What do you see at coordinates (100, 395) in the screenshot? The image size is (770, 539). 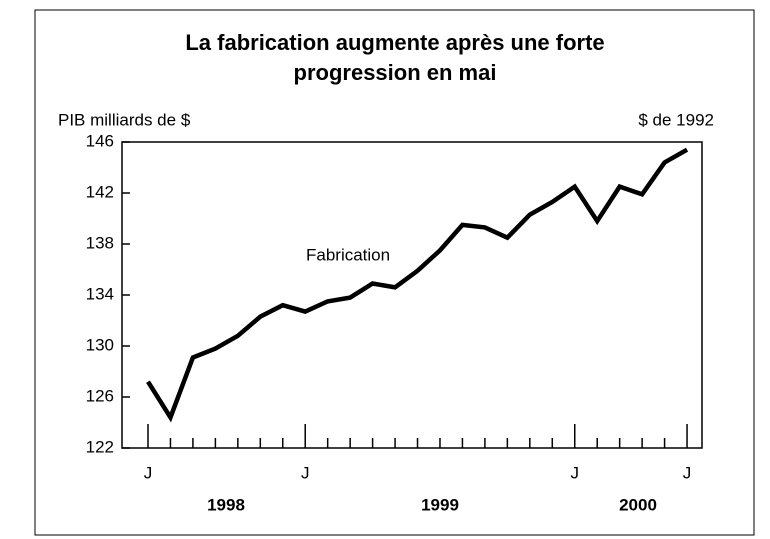 I see `y-tick-label: 126` at bounding box center [100, 395].